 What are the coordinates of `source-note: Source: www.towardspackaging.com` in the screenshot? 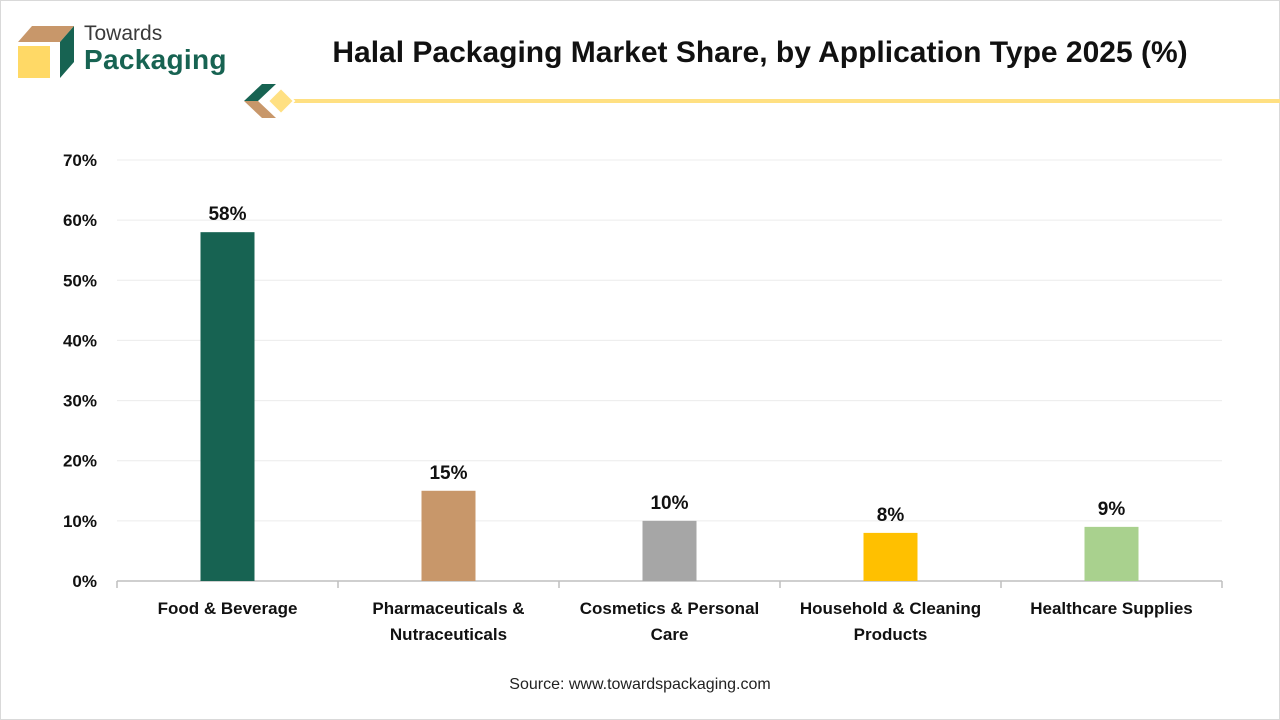 It's located at (640, 684).